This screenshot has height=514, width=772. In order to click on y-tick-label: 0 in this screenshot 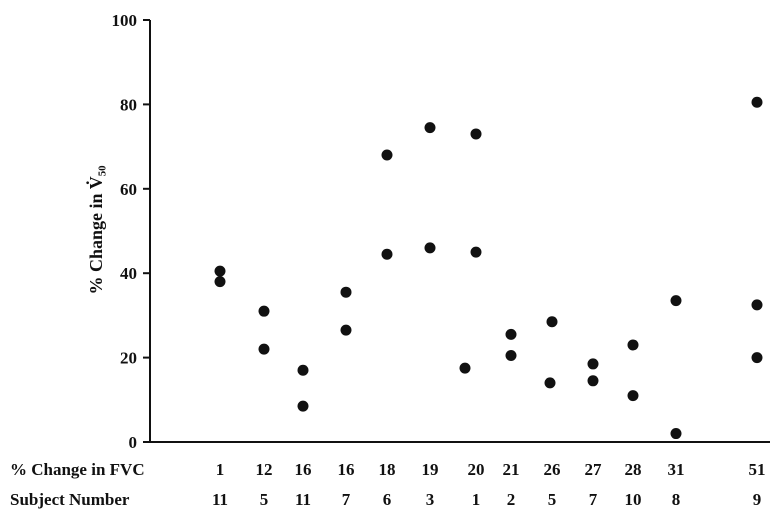, I will do `click(133, 442)`.